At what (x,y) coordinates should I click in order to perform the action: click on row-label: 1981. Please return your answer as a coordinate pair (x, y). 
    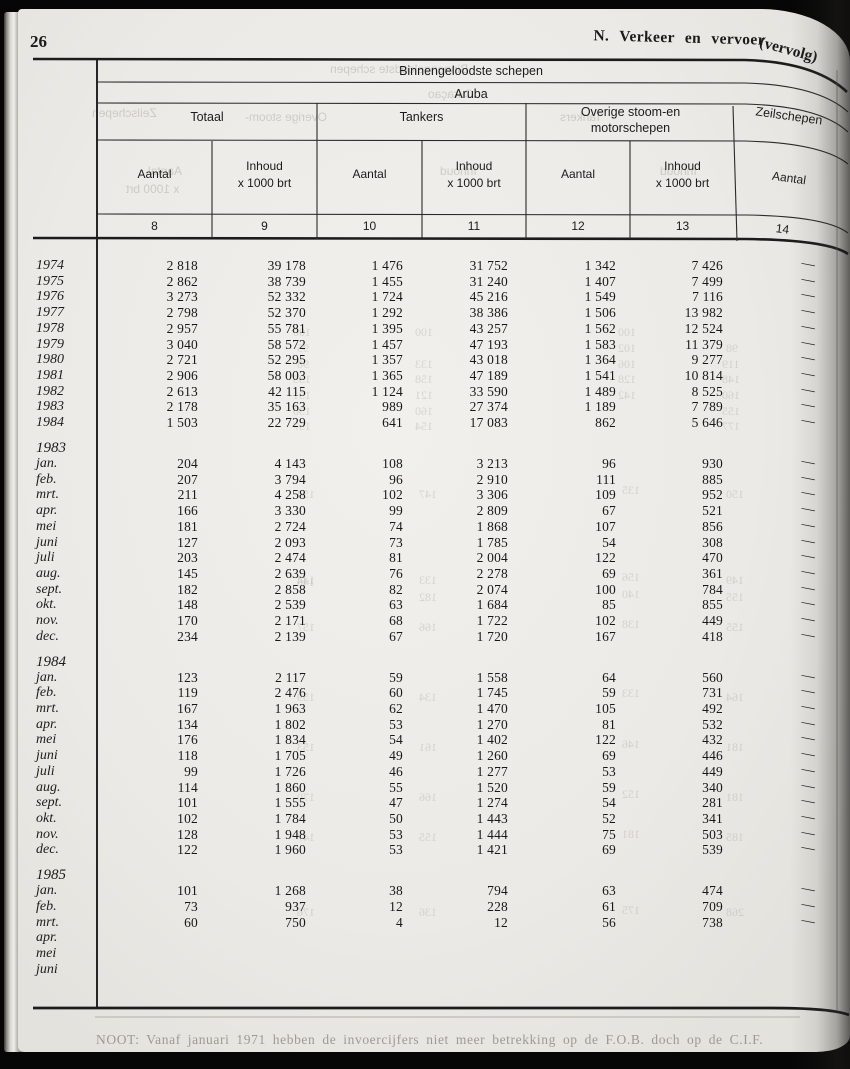
    Looking at the image, I should click on (50, 376).